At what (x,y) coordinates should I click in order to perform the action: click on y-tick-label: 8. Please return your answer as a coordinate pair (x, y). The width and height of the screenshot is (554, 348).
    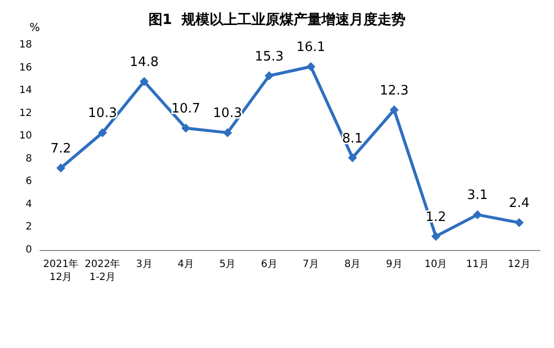
    Looking at the image, I should click on (29, 158).